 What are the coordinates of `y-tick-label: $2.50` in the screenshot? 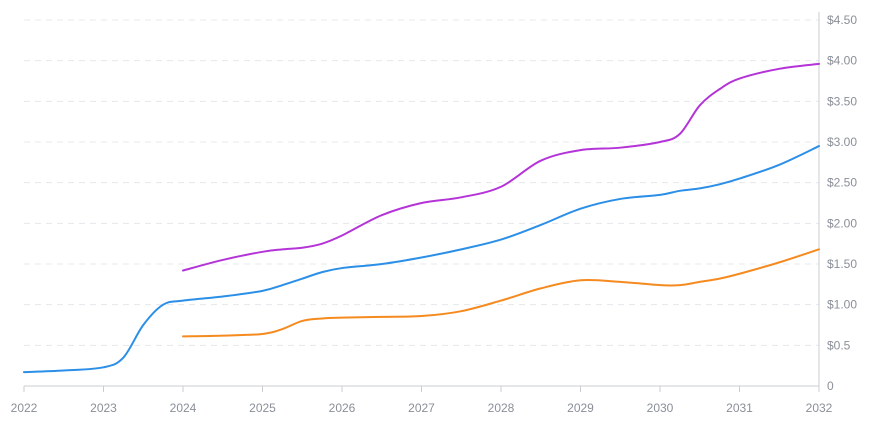 It's located at (842, 183).